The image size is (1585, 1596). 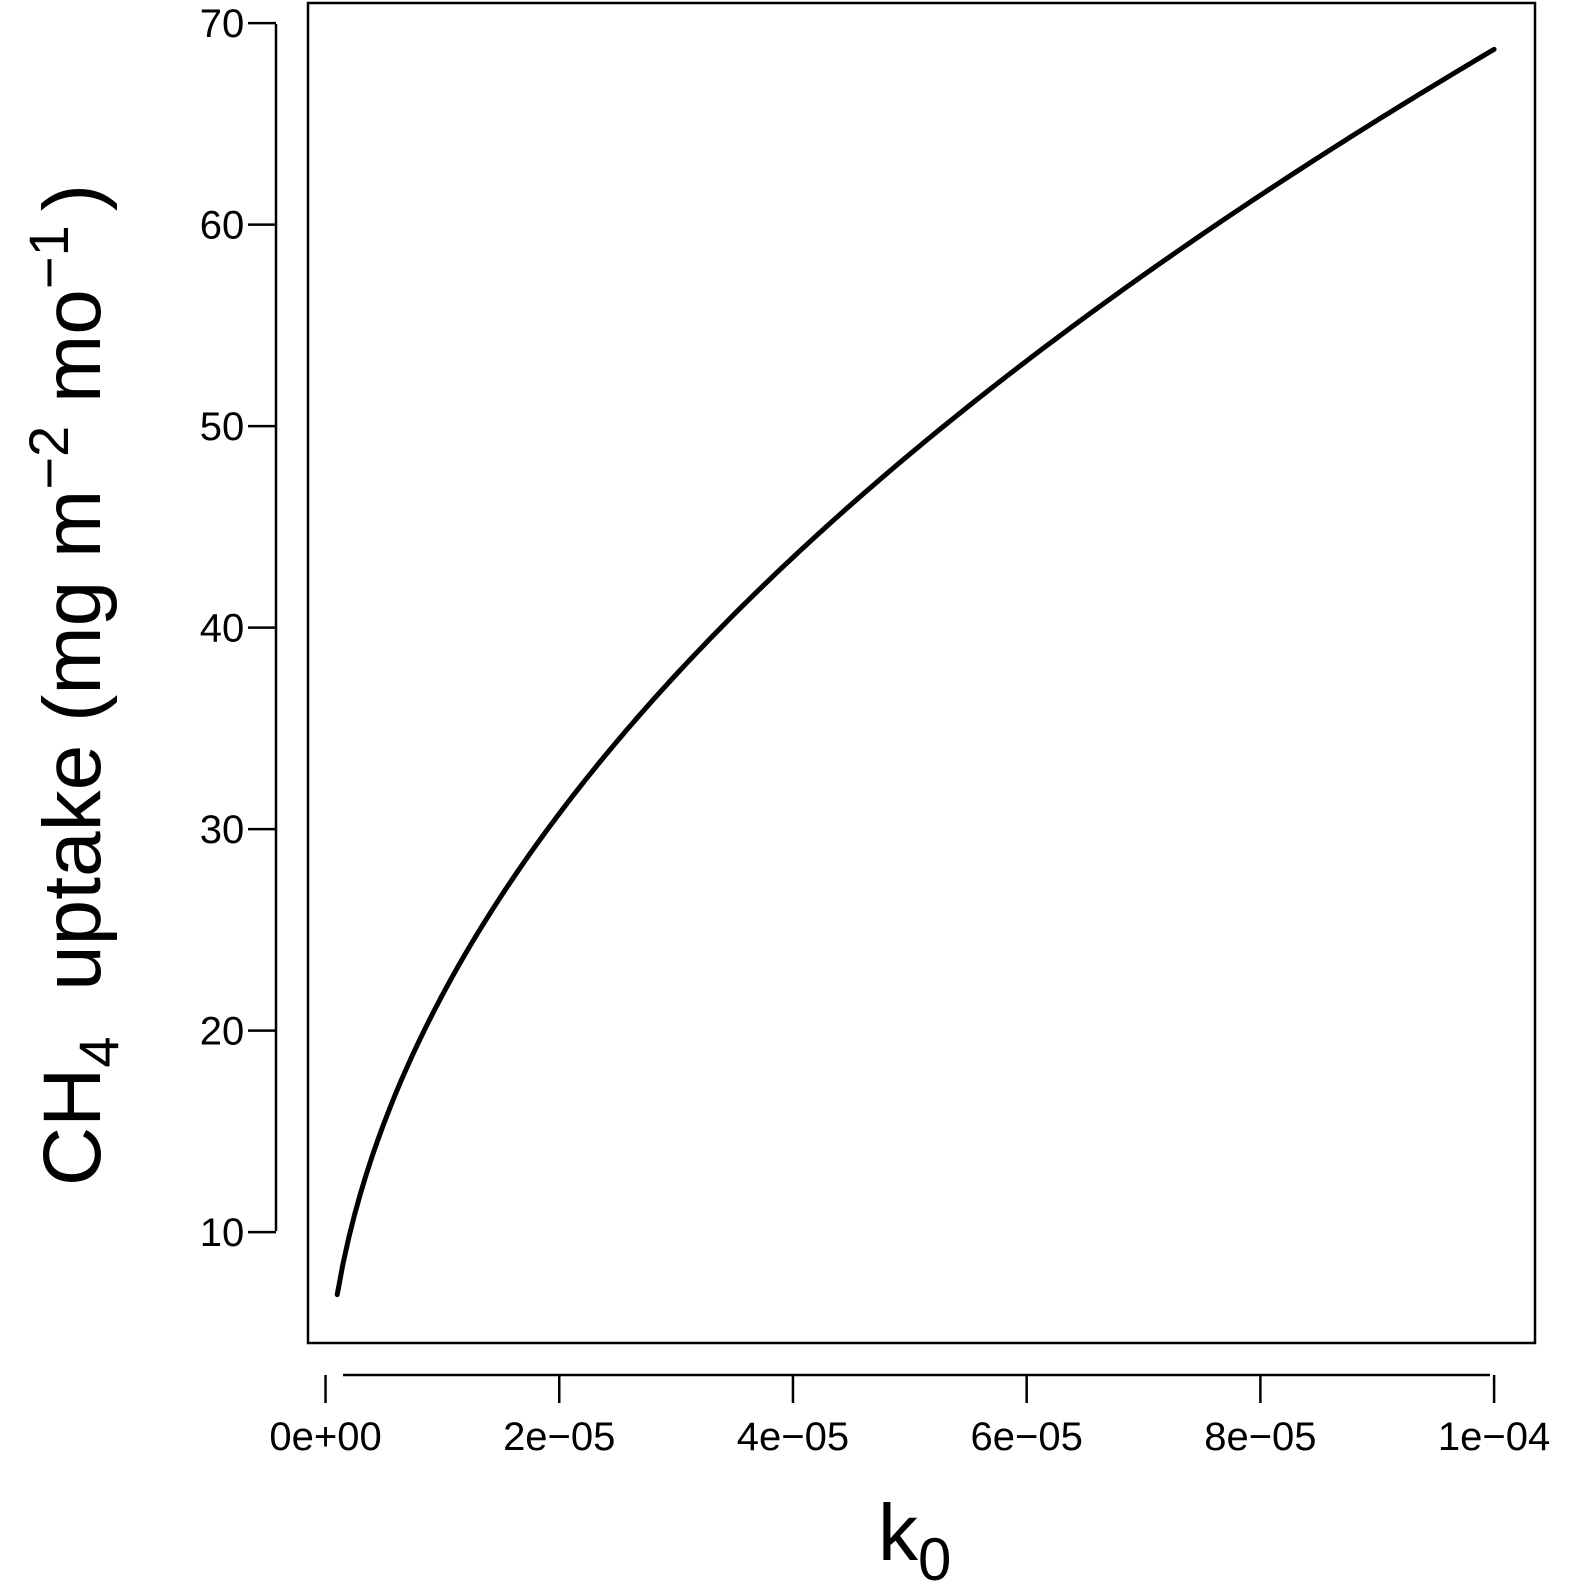 What do you see at coordinates (793, 1437) in the screenshot?
I see `x-tick-label: 4e−05` at bounding box center [793, 1437].